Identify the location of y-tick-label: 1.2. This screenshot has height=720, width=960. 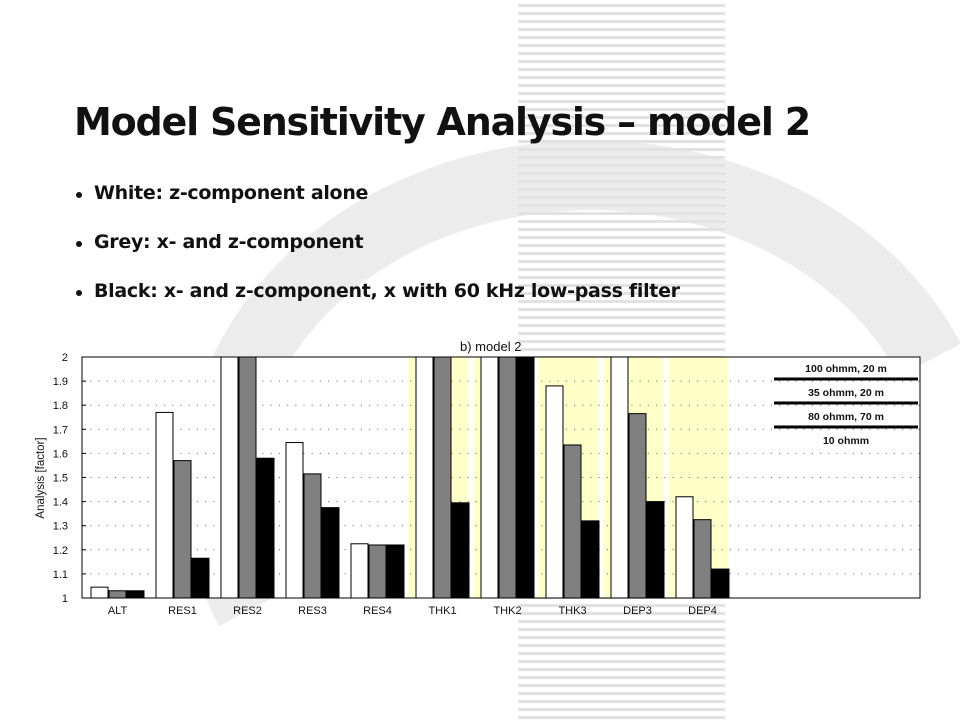
(60, 551).